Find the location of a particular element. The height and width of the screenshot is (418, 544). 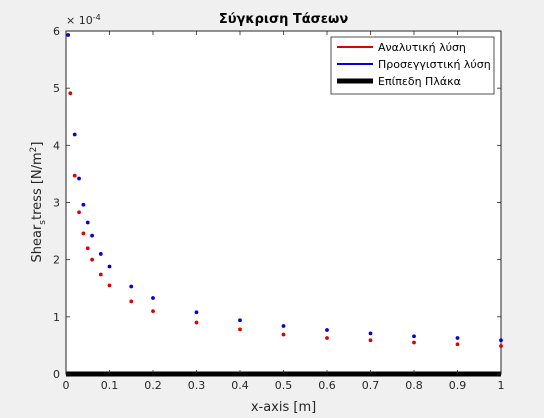

legend-label: Αναλυτική λύση is located at coordinates (422, 47).